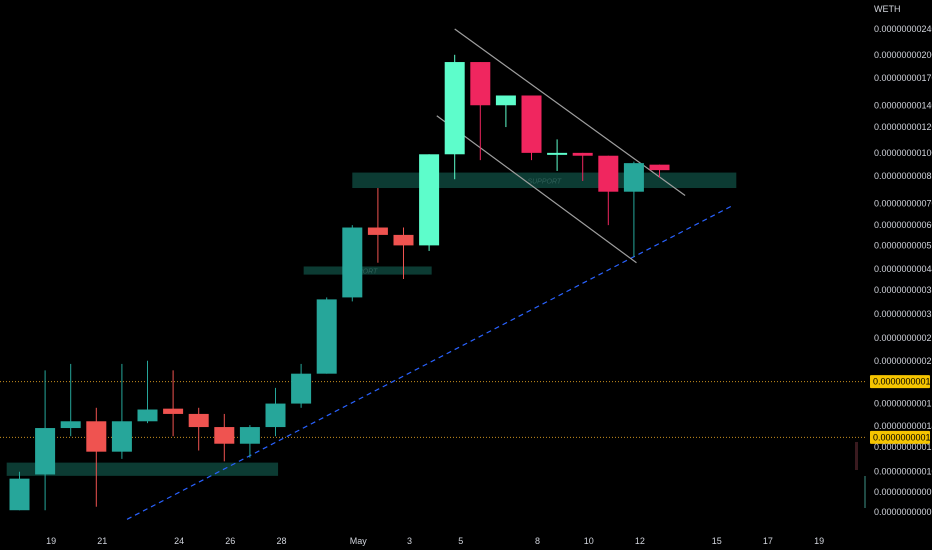 This screenshot has width=932, height=550. I want to click on x-tick-label: 5, so click(460, 541).